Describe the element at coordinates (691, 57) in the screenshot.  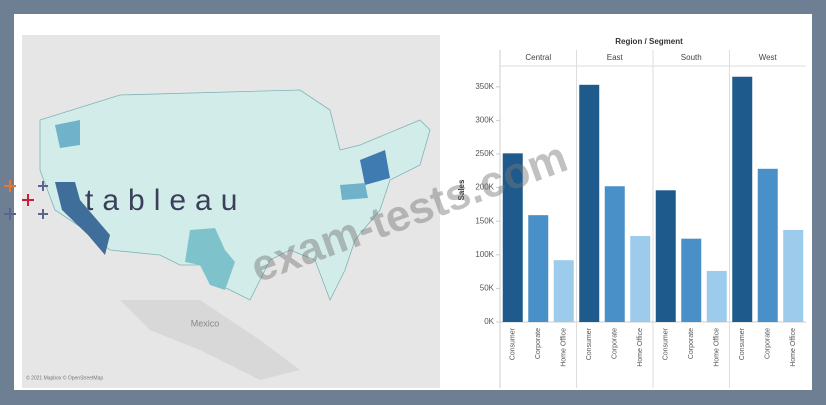
I see `region-header: South` at that location.